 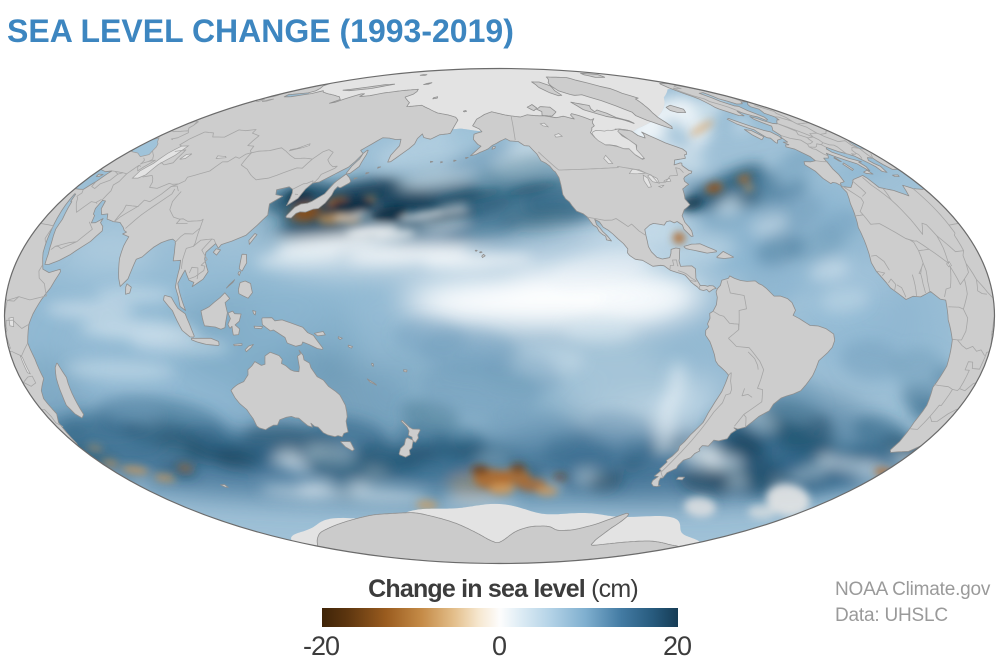 What do you see at coordinates (677, 646) in the screenshot?
I see `svg-text: 20` at bounding box center [677, 646].